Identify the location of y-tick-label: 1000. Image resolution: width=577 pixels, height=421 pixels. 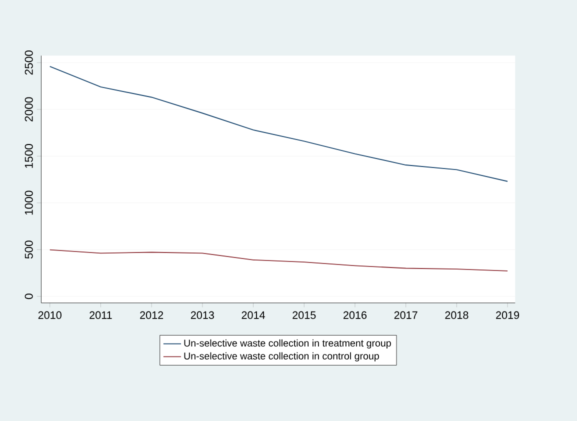
(28, 202).